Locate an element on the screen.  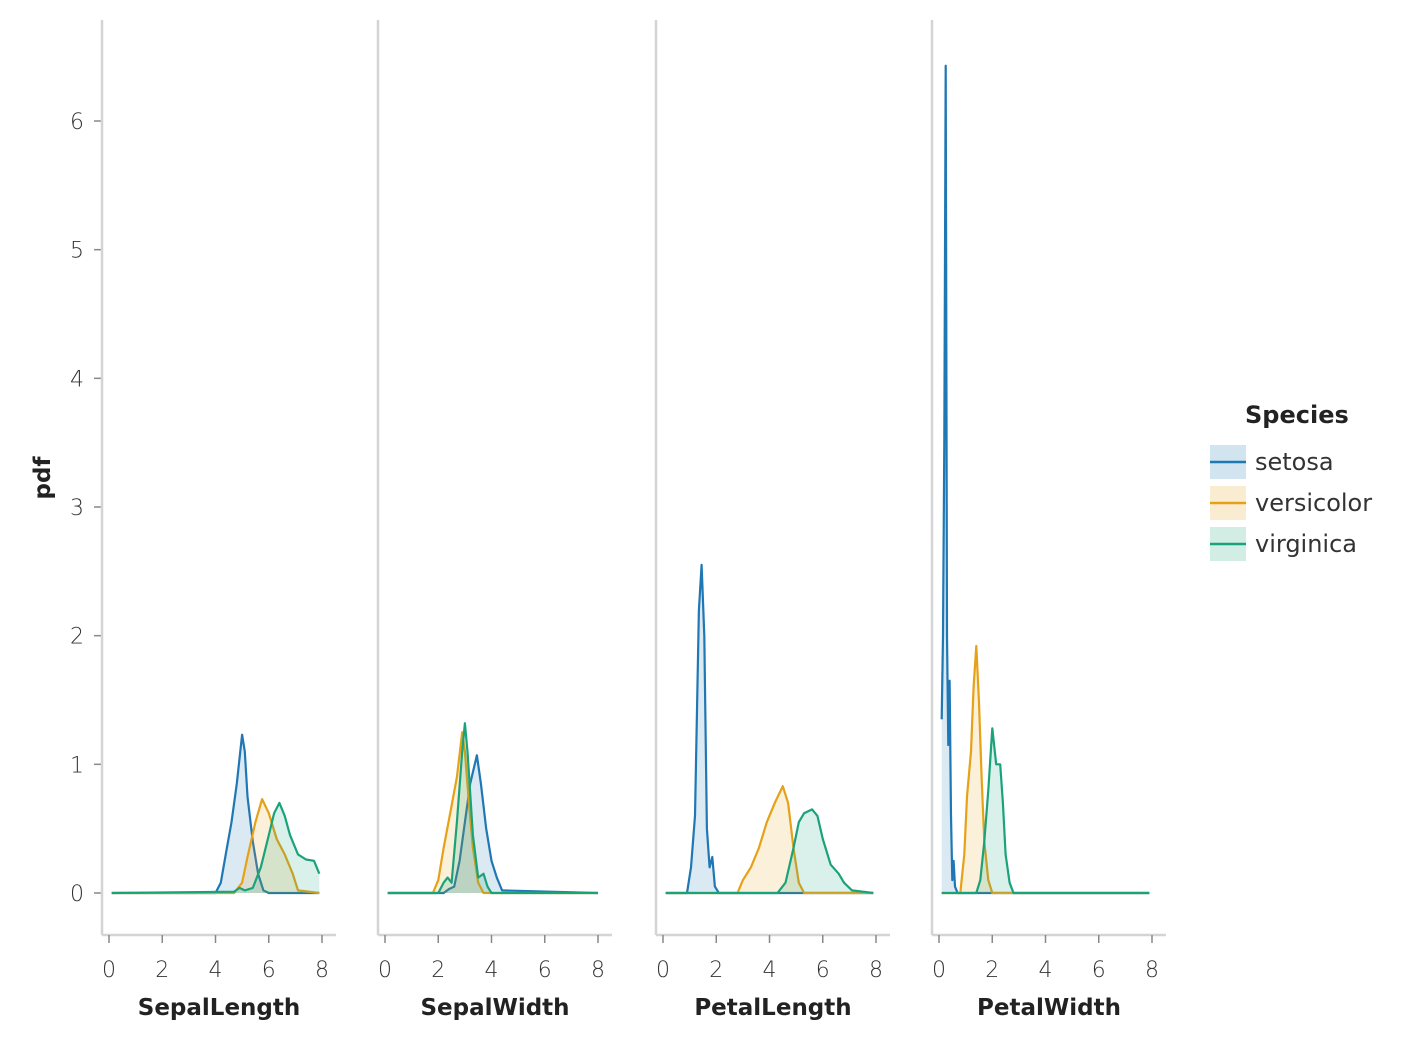
legend-item-setosa: setosa is located at coordinates (1272, 462).